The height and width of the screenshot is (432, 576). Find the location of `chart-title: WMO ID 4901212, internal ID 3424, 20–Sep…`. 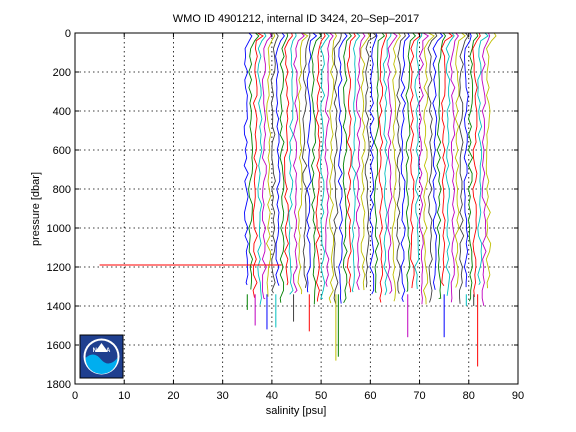

chart-title: WMO ID 4901212, internal ID 3424, 20–Sep… is located at coordinates (296, 19).